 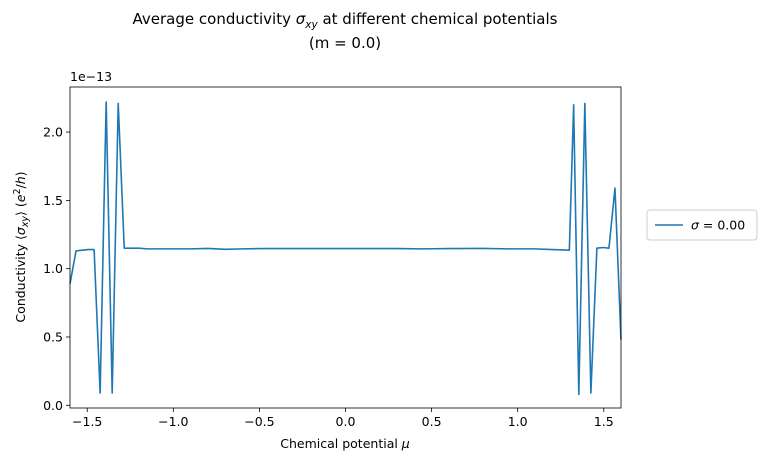 I want to click on y-axis-offset-label: 1e−13, so click(x=91, y=76).